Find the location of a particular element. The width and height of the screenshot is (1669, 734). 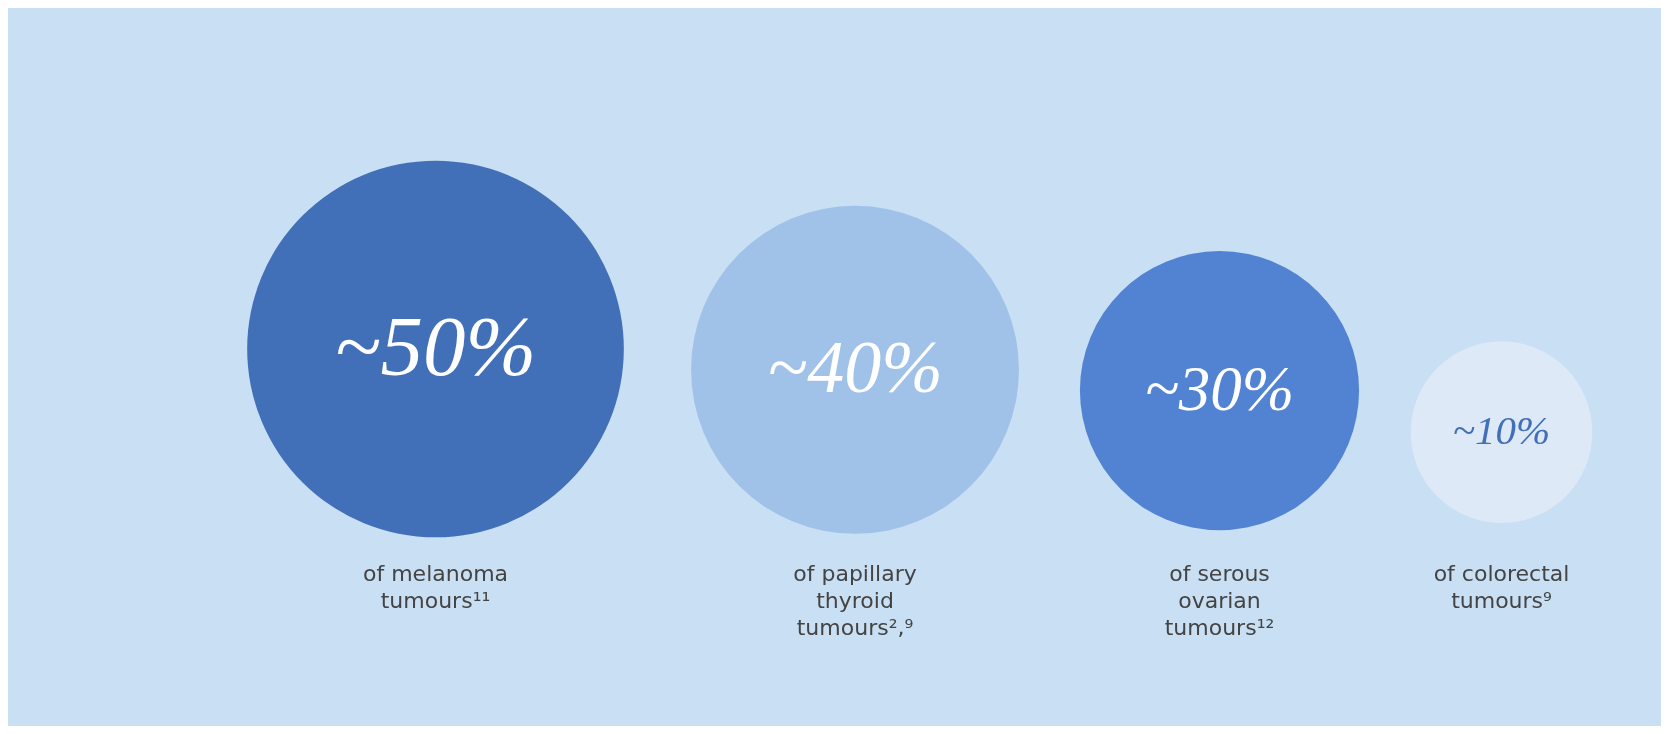

category-label: of papillary thyroid tumours²,⁹ is located at coordinates (855, 600).